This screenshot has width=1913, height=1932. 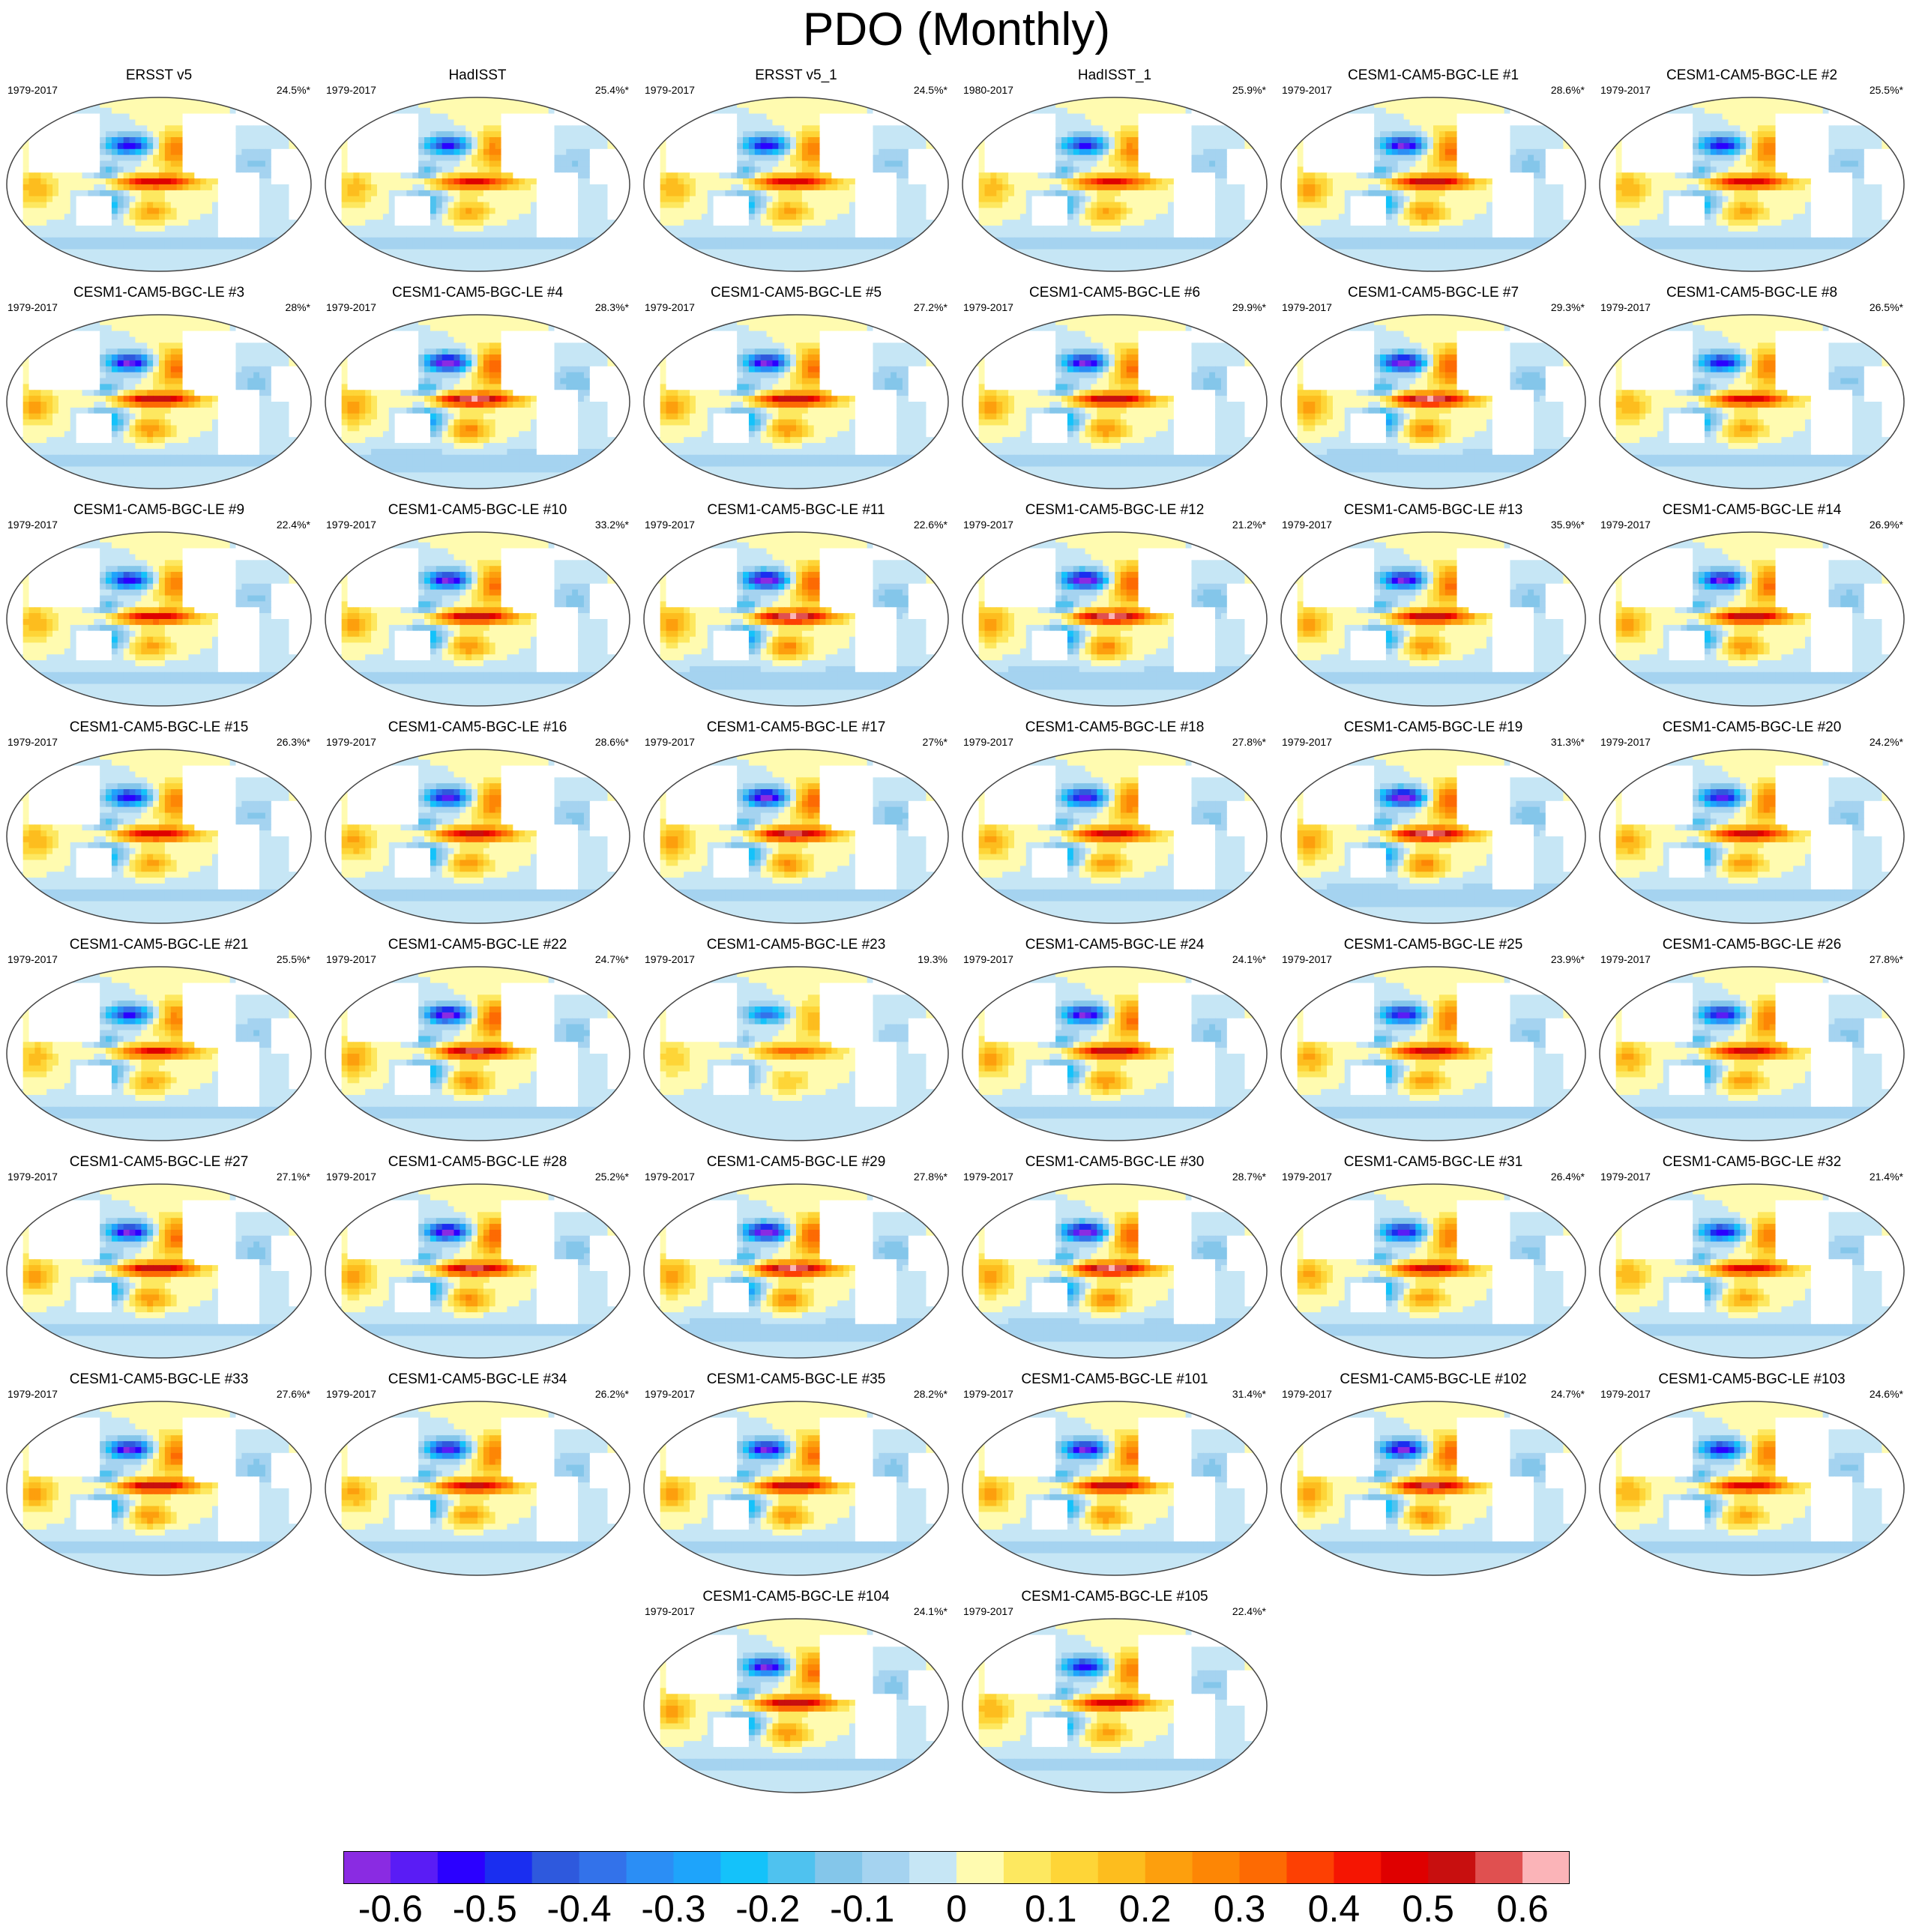 I want to click on panel-variance-pct: 22.6%*, so click(x=931, y=525).